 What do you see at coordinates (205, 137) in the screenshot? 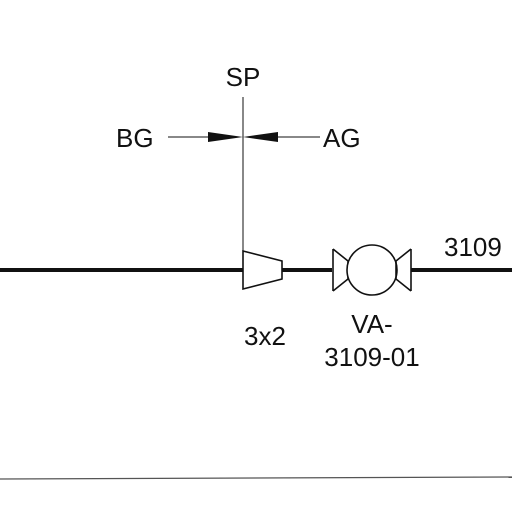
I see `bg-arrow` at bounding box center [205, 137].